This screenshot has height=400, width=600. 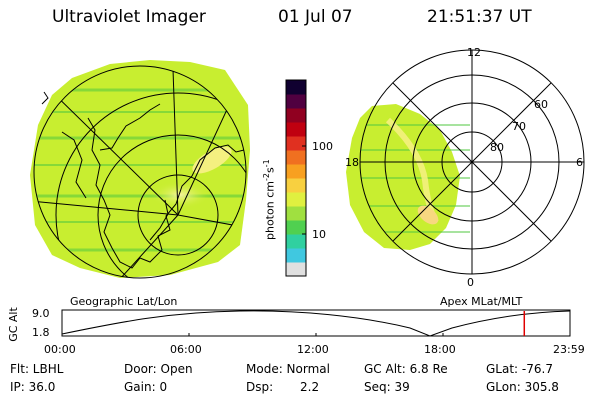 What do you see at coordinates (60, 349) in the screenshot?
I see `timeline-tick-0: 00:00` at bounding box center [60, 349].